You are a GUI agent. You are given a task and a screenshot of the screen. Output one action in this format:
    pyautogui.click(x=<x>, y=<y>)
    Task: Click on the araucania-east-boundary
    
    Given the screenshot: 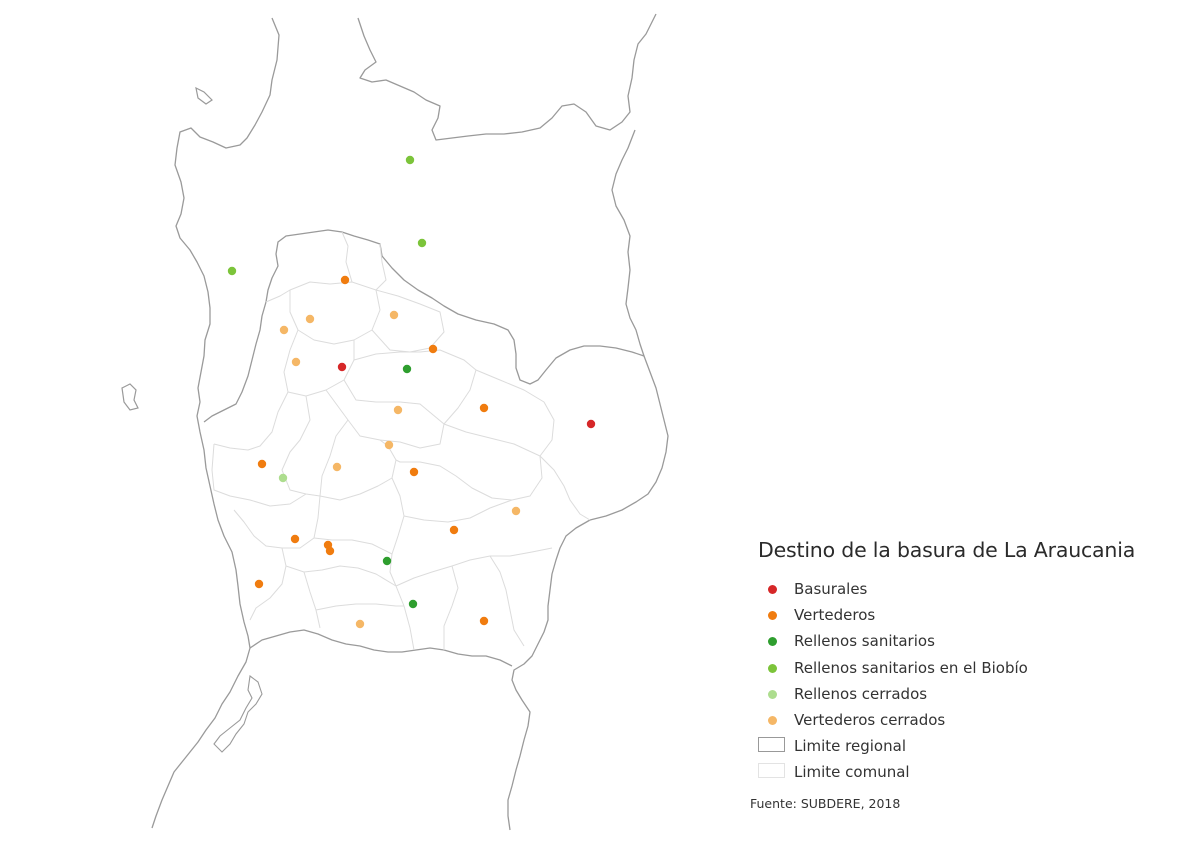 What is the action you would take?
    pyautogui.click(x=588, y=593)
    